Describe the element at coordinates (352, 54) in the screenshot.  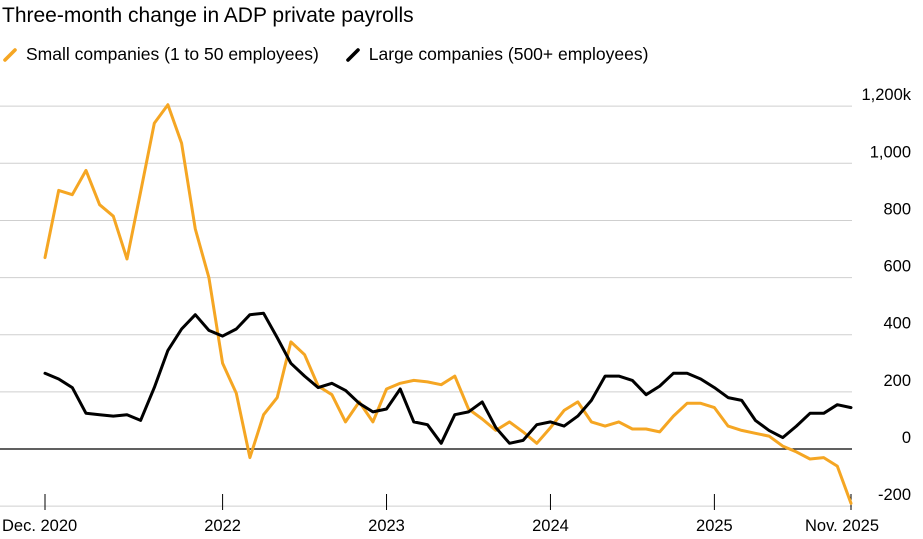
I see `legend-swatch-large-companies` at that location.